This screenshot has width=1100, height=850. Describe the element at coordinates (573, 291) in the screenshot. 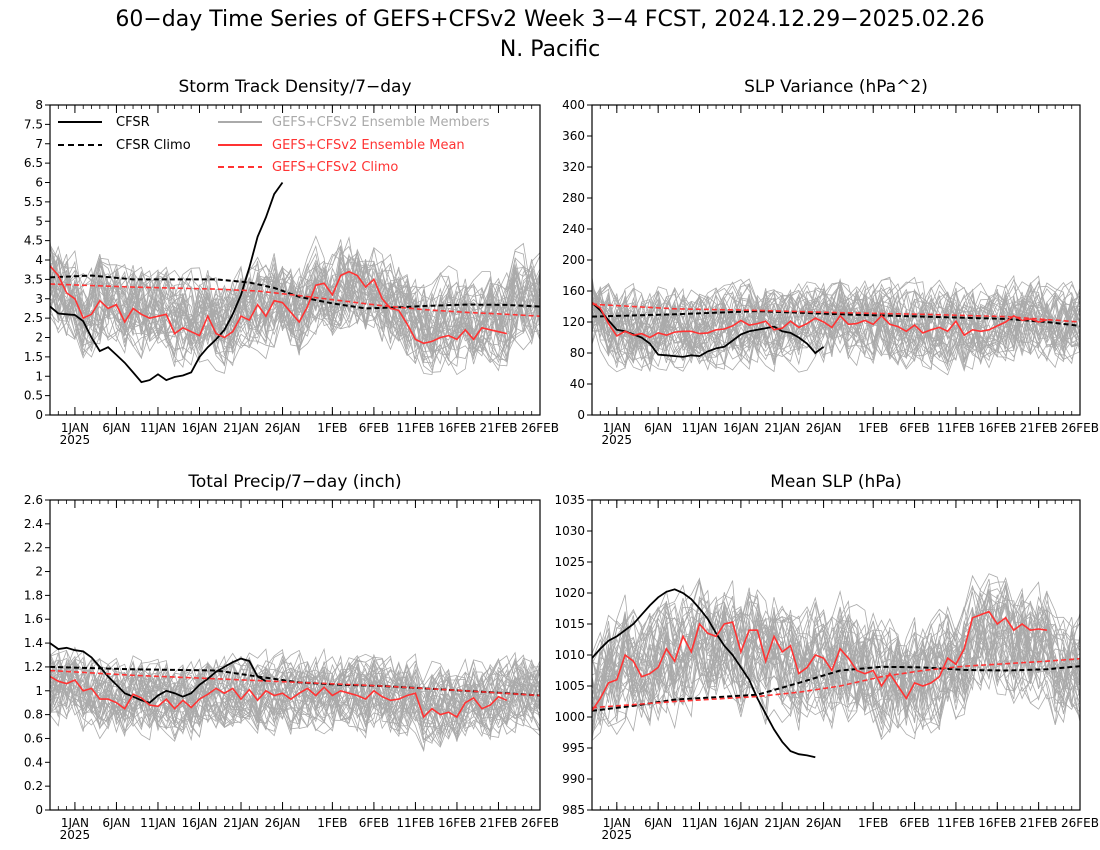

I see `y-tick-label: 160` at that location.